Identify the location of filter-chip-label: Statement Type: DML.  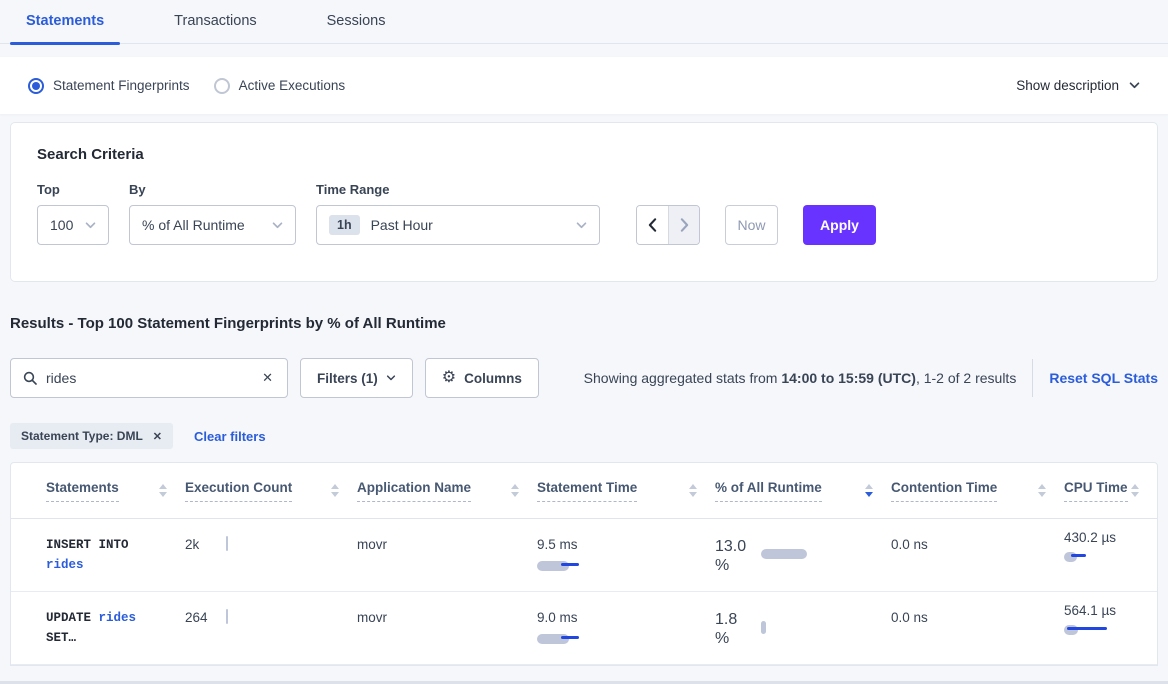
(82, 436).